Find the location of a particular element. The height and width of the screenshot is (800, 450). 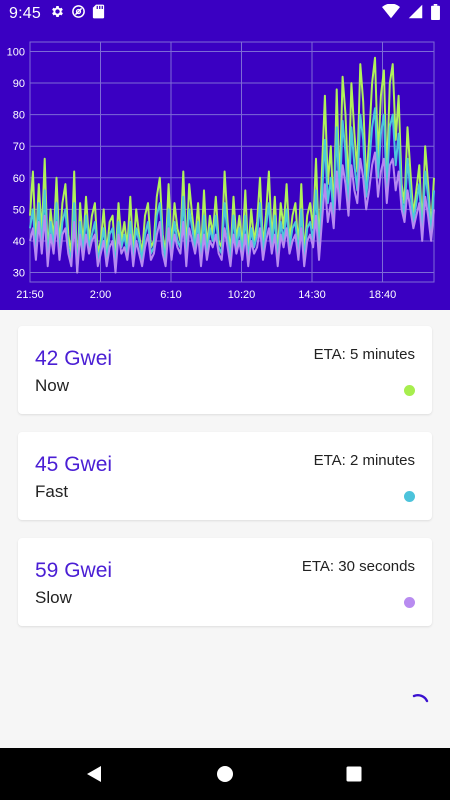

gas-price: 59 Gwei is located at coordinates (74, 570).